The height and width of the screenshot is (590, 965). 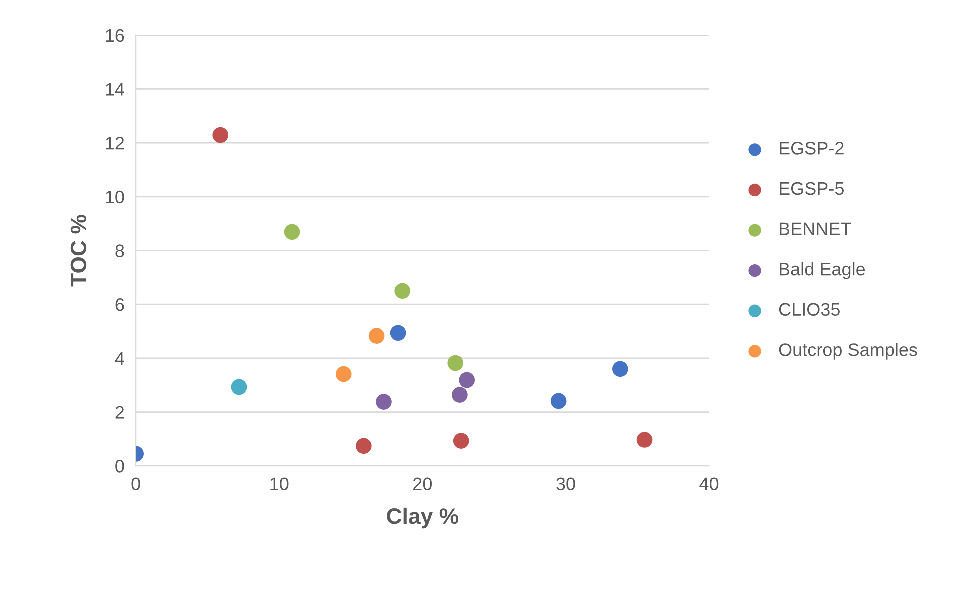 I want to click on y-tick-label: 14, so click(x=115, y=89).